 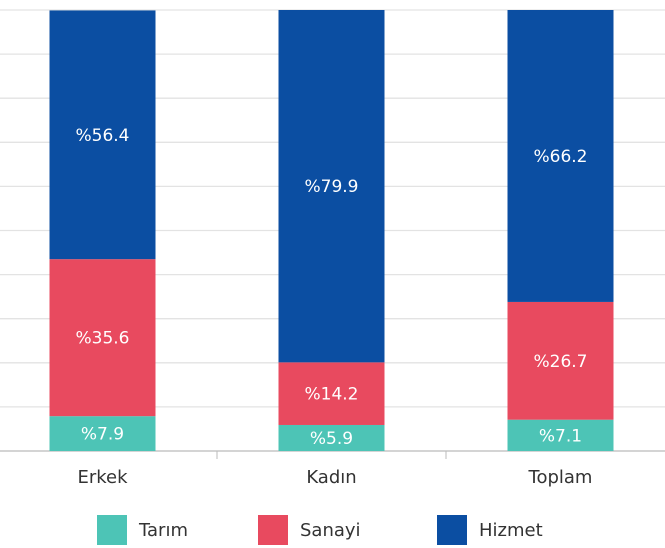 I want to click on data-label: %35.6, so click(x=102, y=339).